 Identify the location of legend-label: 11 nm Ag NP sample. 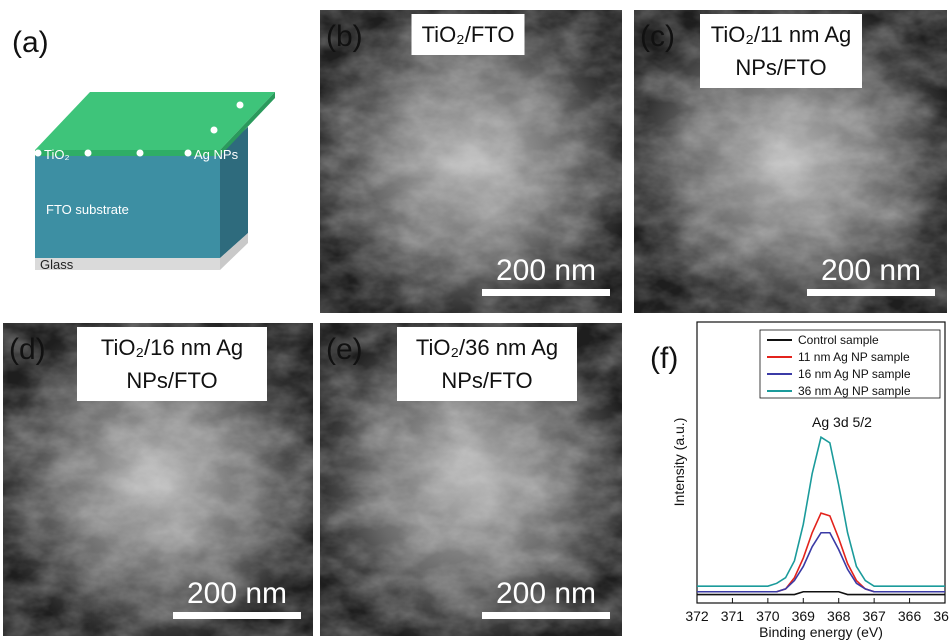
(854, 357).